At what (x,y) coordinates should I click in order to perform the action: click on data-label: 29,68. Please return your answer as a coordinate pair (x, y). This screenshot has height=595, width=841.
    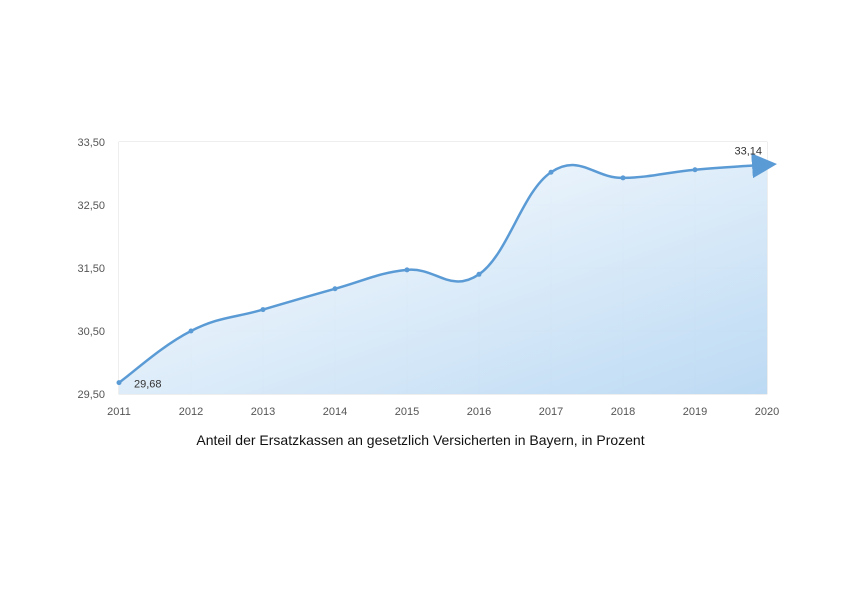
    Looking at the image, I should click on (148, 385).